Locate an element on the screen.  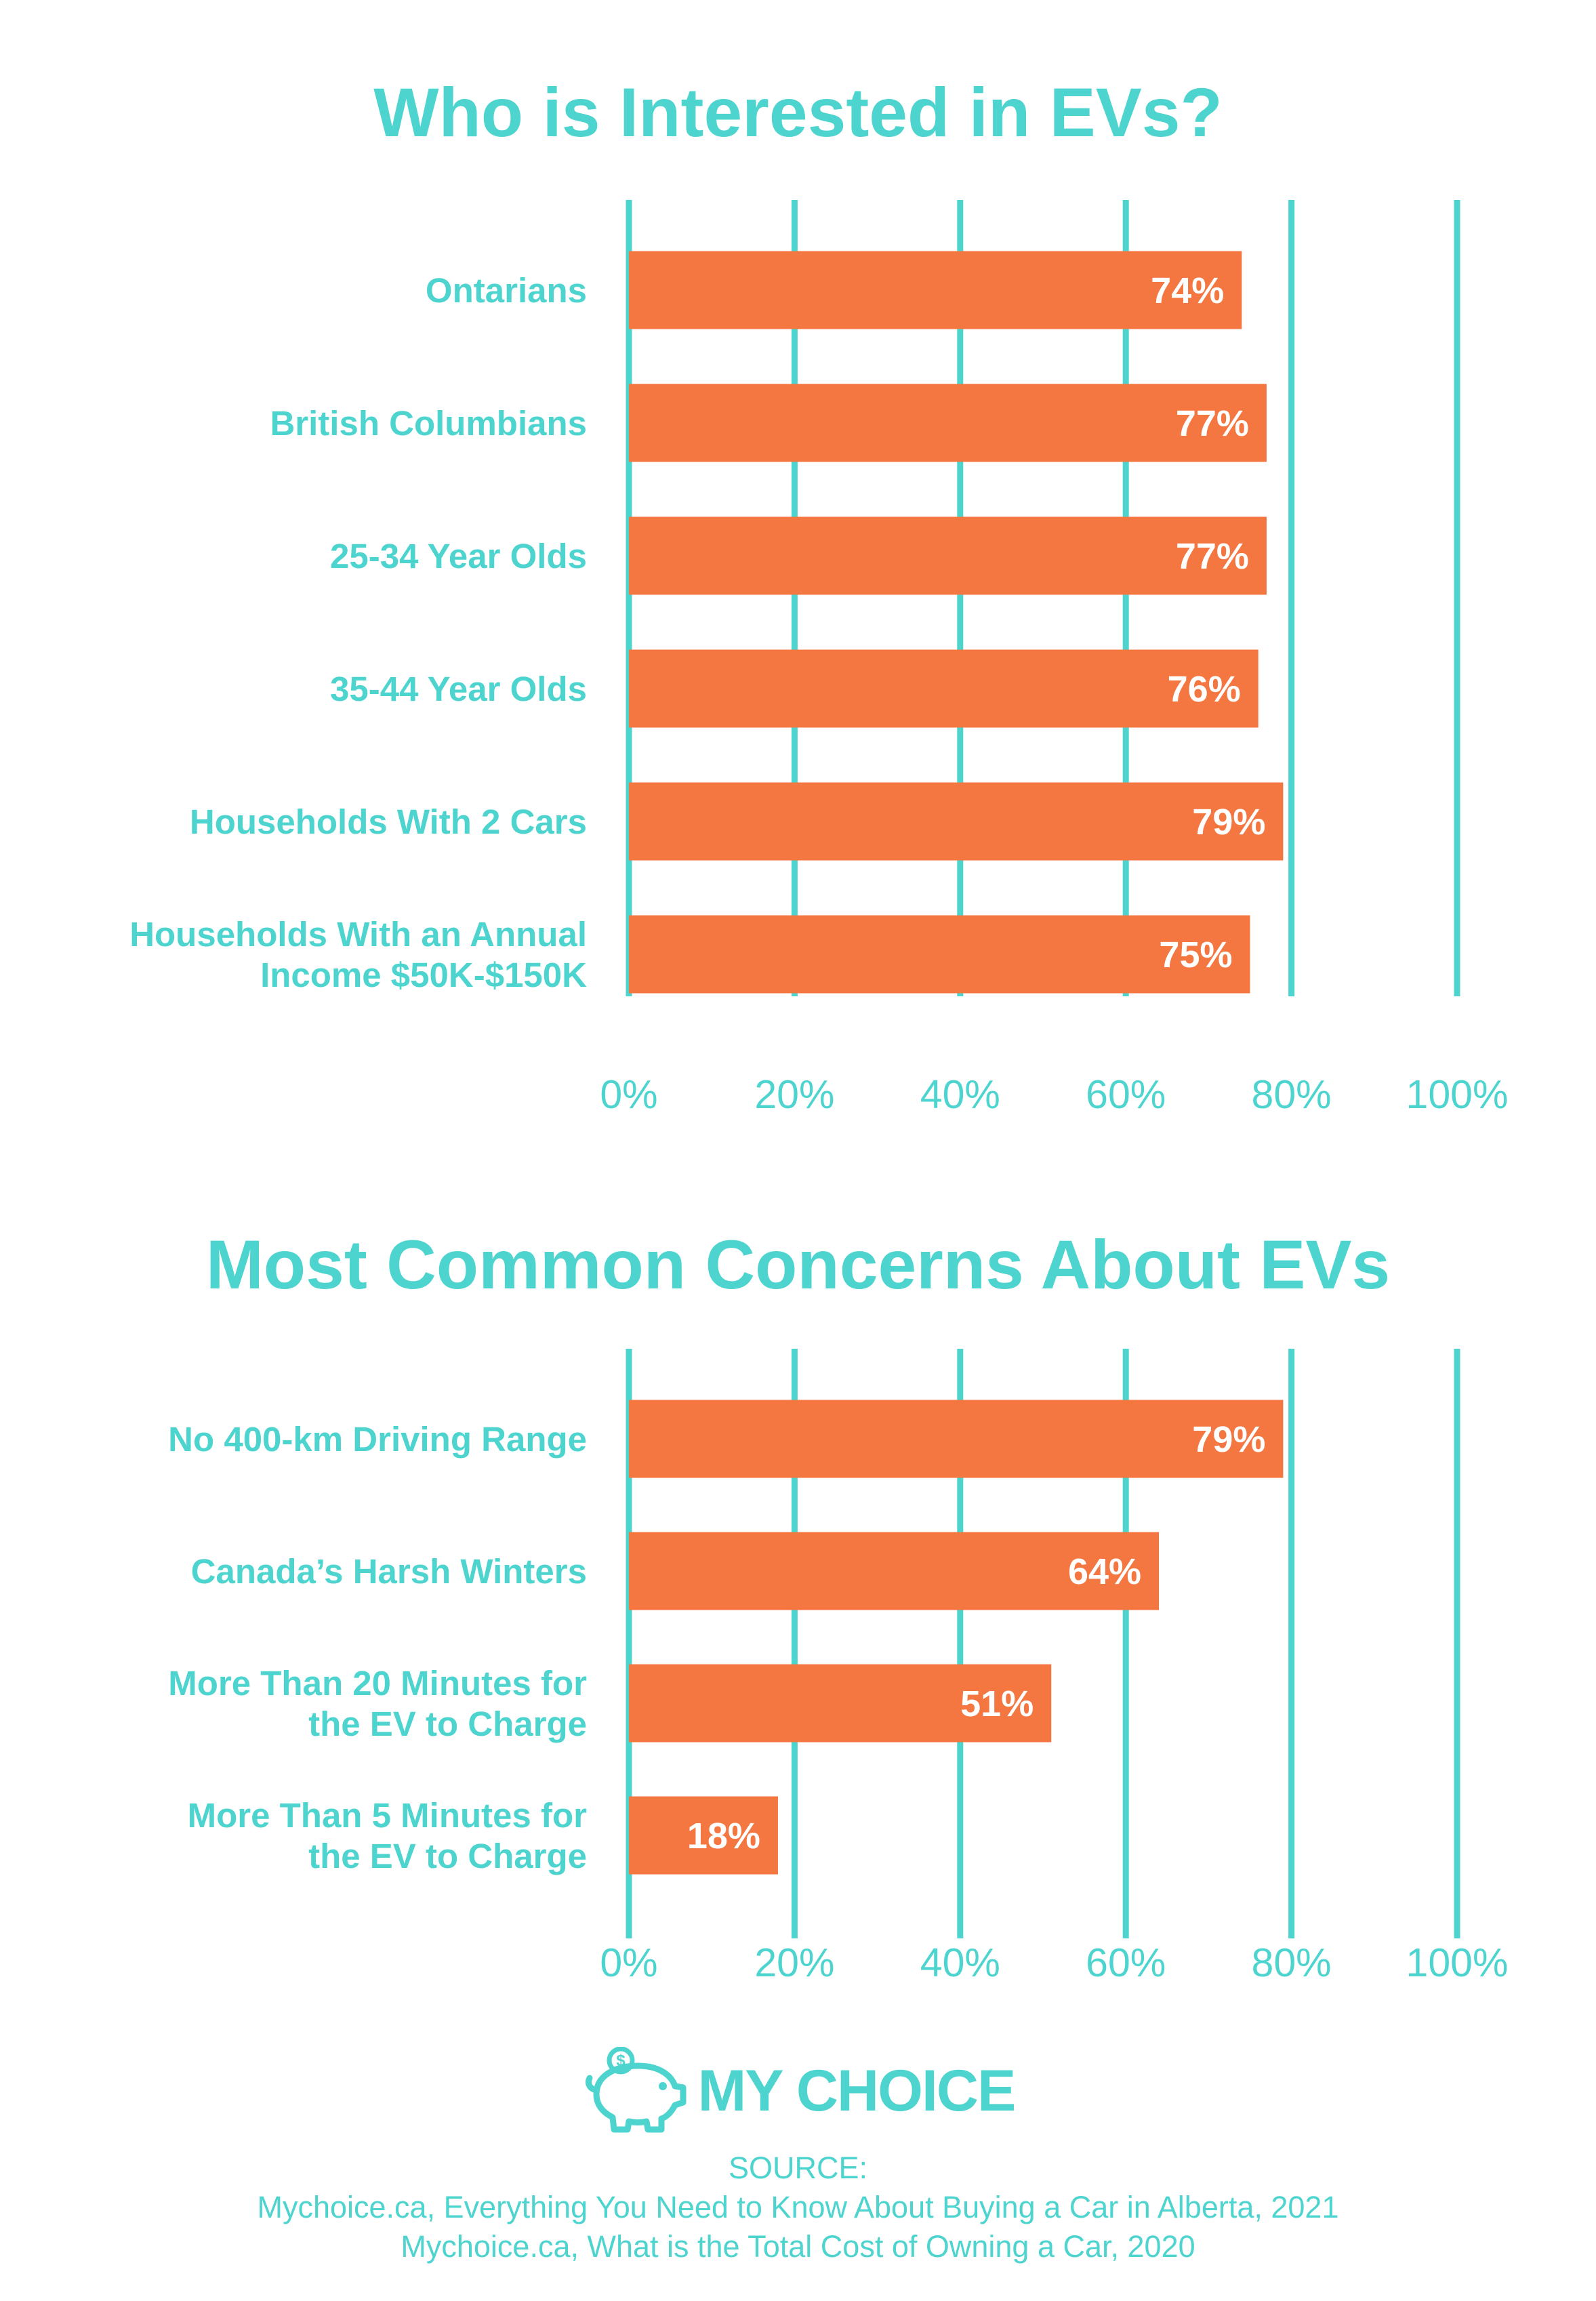
data-label: 18% is located at coordinates (723, 1836).